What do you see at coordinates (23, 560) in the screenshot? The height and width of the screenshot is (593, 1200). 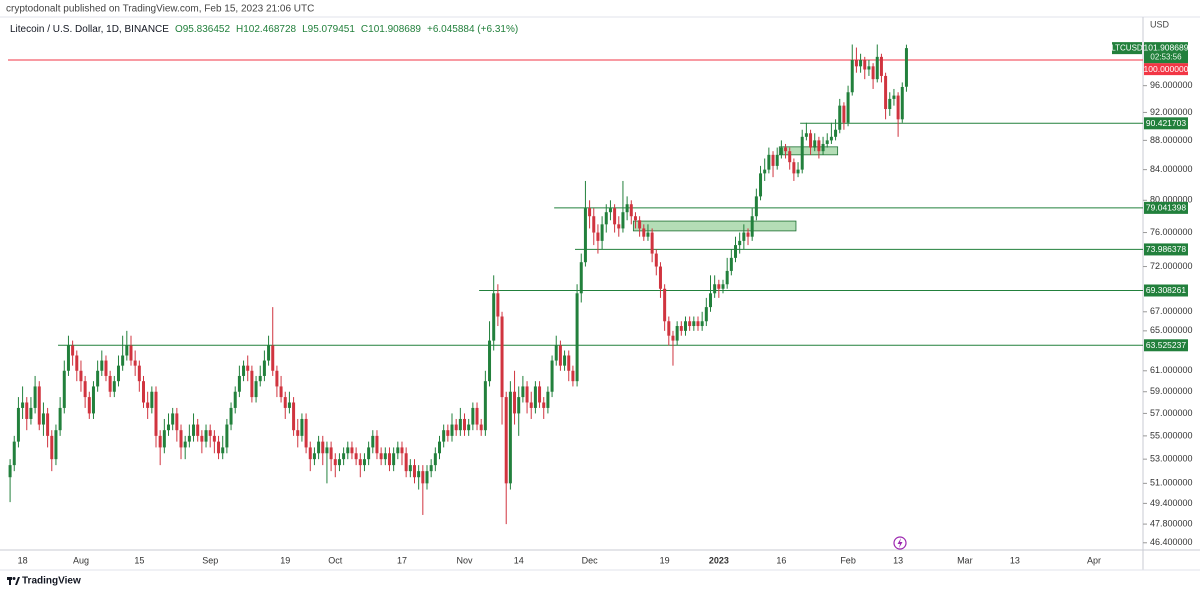 I see `x-tick-label: 18` at bounding box center [23, 560].